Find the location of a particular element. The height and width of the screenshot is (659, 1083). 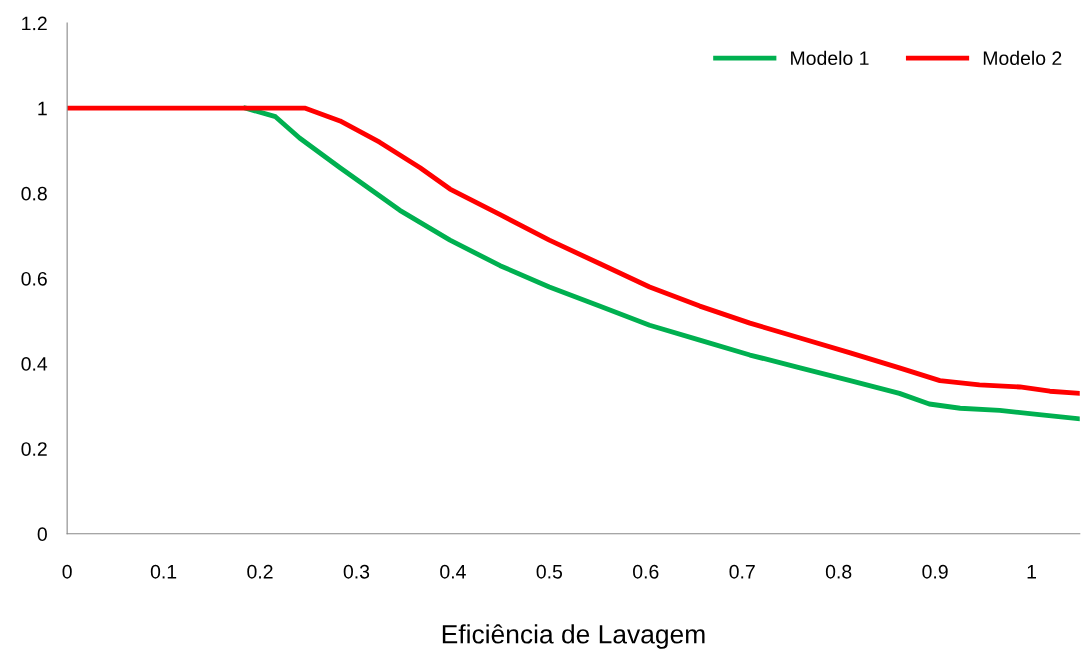

x-axis-title: Eficiência de Lavagem is located at coordinates (573, 636).